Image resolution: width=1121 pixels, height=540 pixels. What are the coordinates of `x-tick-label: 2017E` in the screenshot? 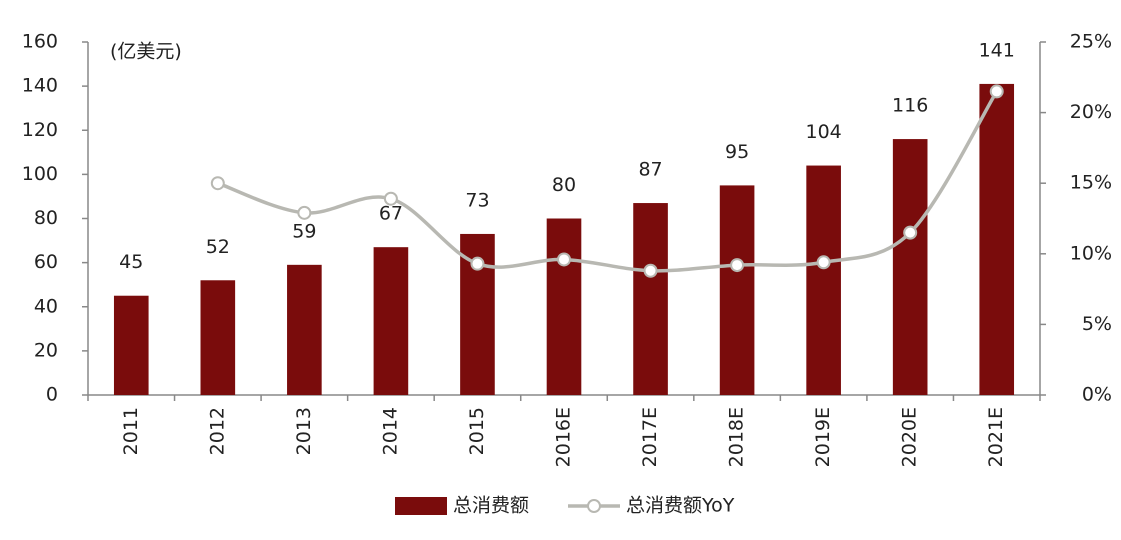 It's located at (650, 437).